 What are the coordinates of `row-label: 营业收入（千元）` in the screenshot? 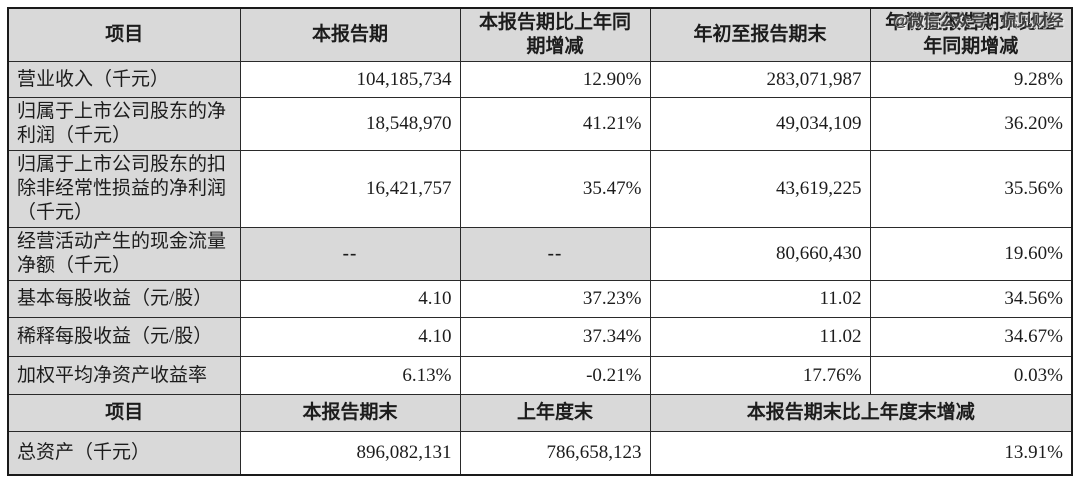 It's located at (124, 79).